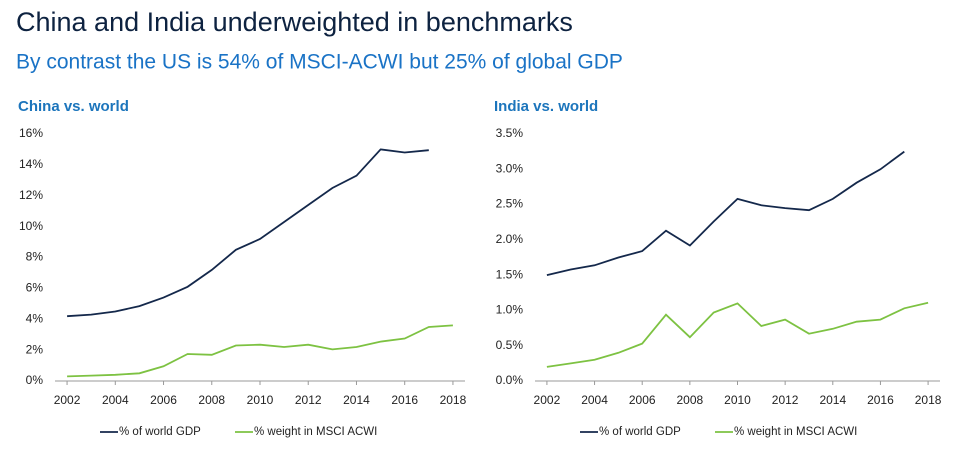  Describe the element at coordinates (35, 318) in the screenshot. I see `y-tick-label: 4%` at that location.